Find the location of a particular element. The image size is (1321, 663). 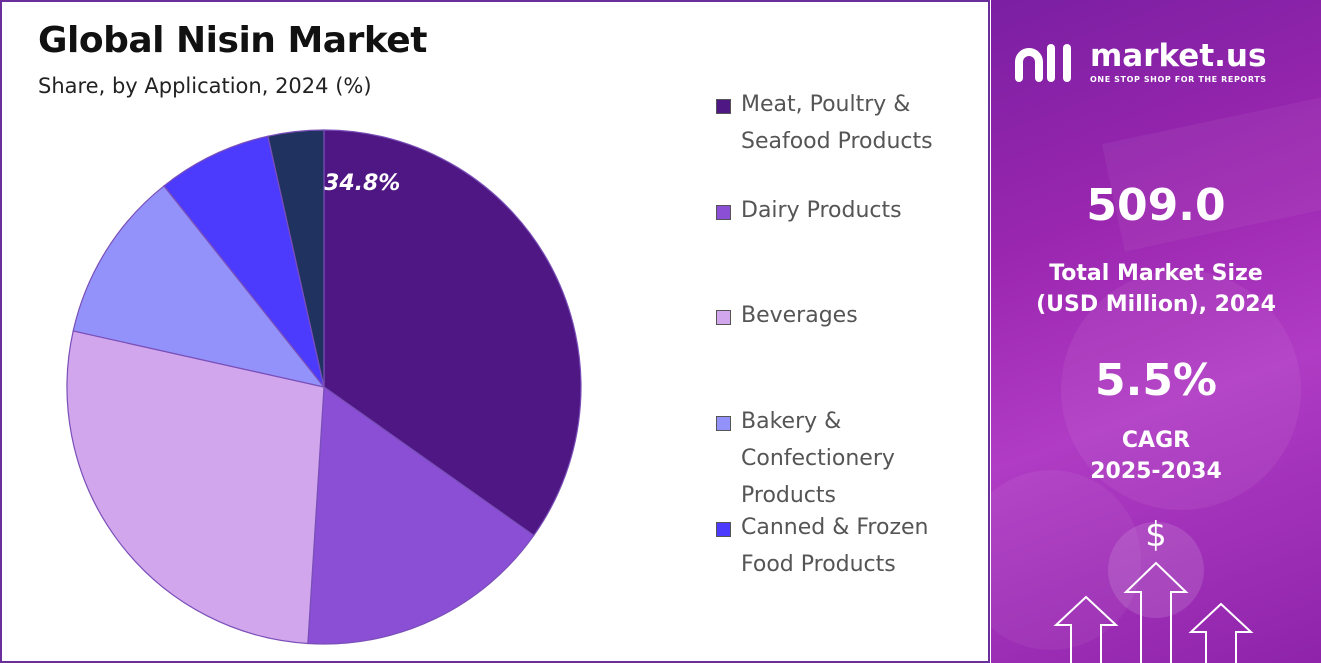

legend-label-line: Bakery & is located at coordinates (791, 421).